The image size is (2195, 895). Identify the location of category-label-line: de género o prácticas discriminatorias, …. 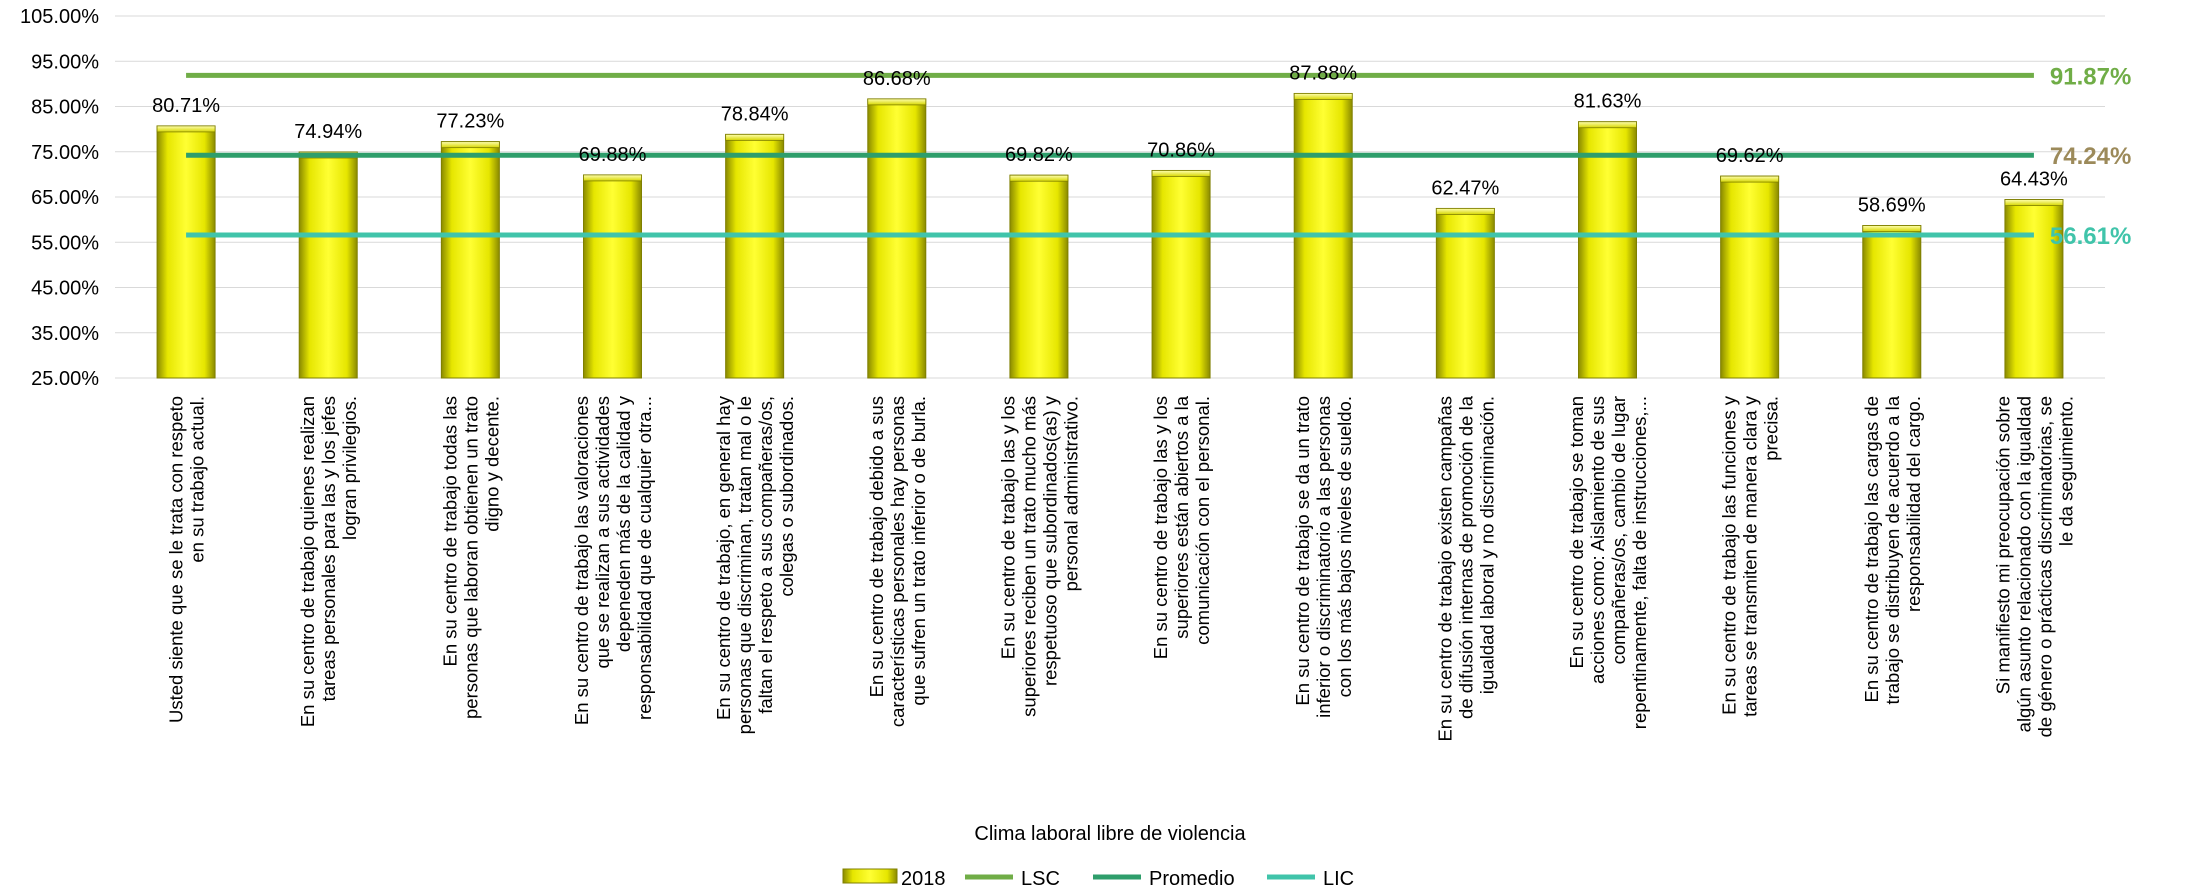
(2044, 566).